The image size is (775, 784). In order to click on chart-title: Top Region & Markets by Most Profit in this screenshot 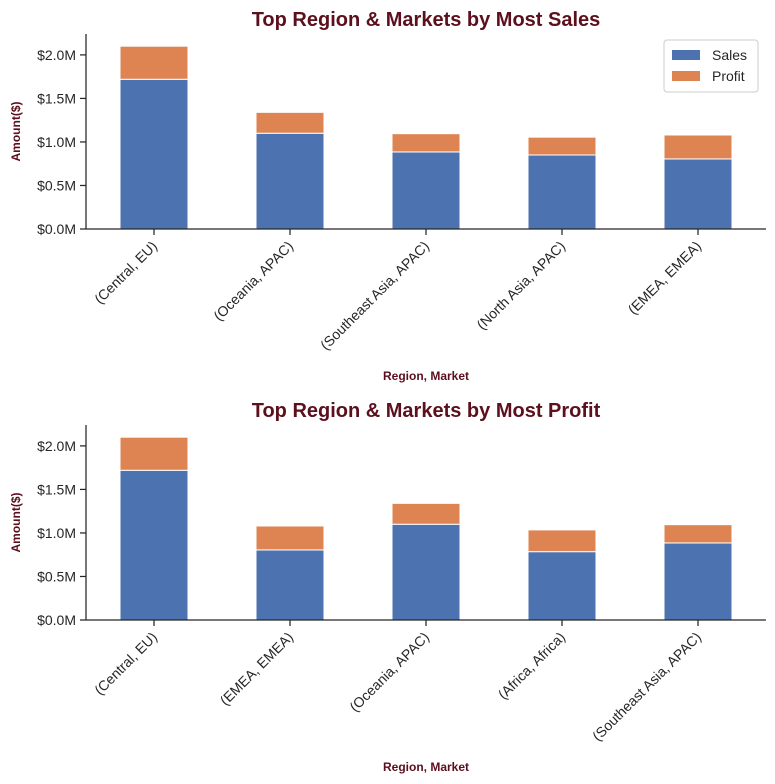, I will do `click(426, 411)`.